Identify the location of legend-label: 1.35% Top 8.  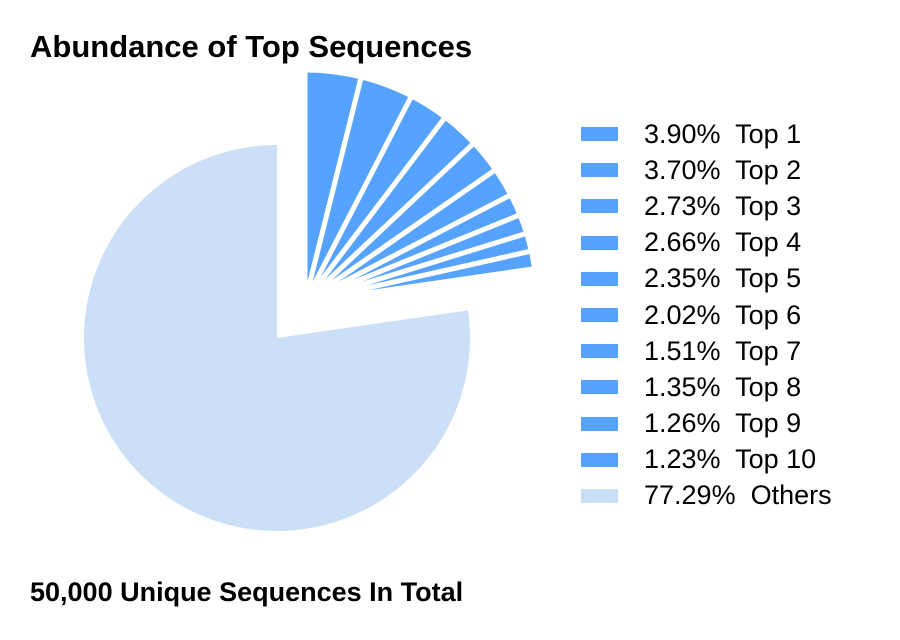
(723, 386).